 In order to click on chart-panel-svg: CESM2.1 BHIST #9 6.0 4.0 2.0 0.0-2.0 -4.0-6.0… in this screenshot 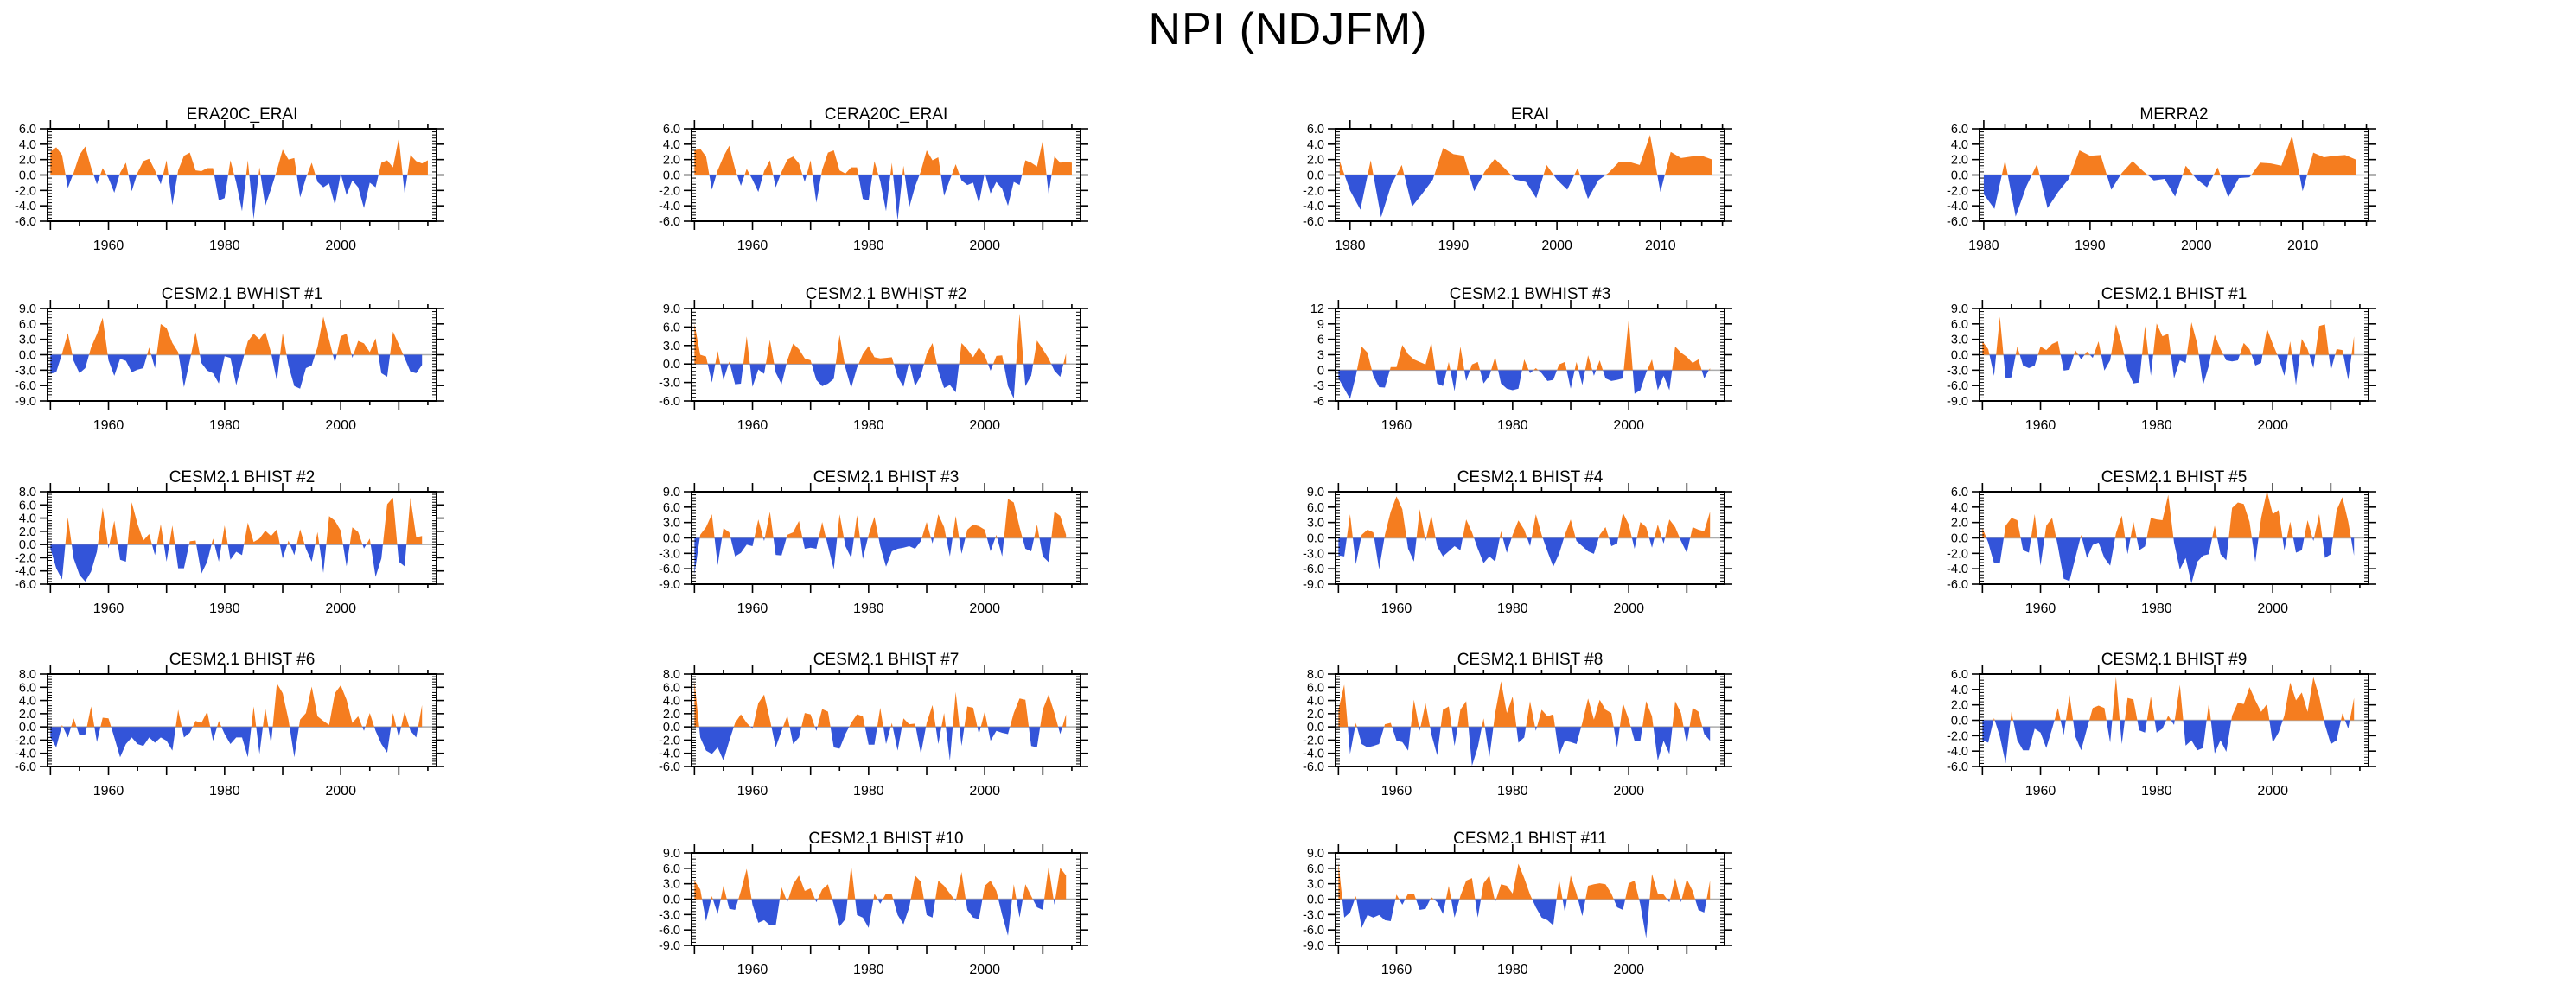, I will do `click(2161, 724)`.